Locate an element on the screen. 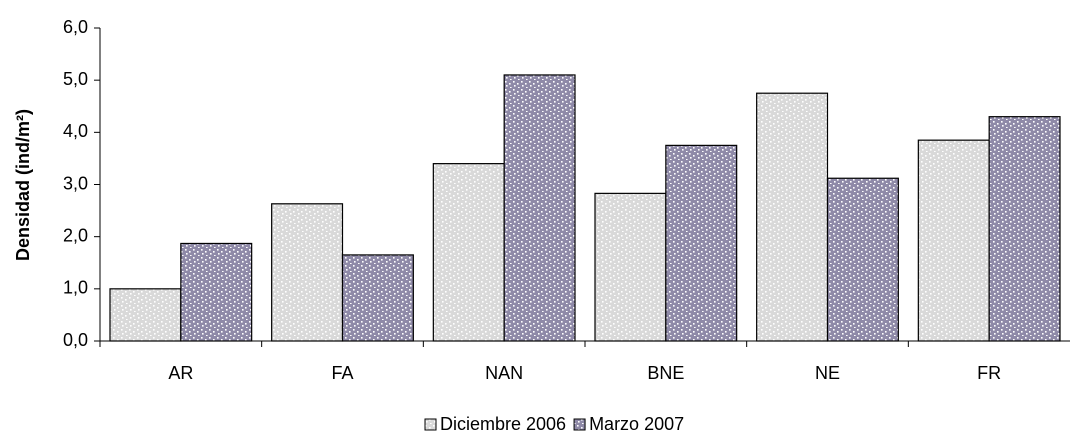 This screenshot has width=1070, height=444. y-axis-label: Densidad (ind/m²) is located at coordinates (23, 185).